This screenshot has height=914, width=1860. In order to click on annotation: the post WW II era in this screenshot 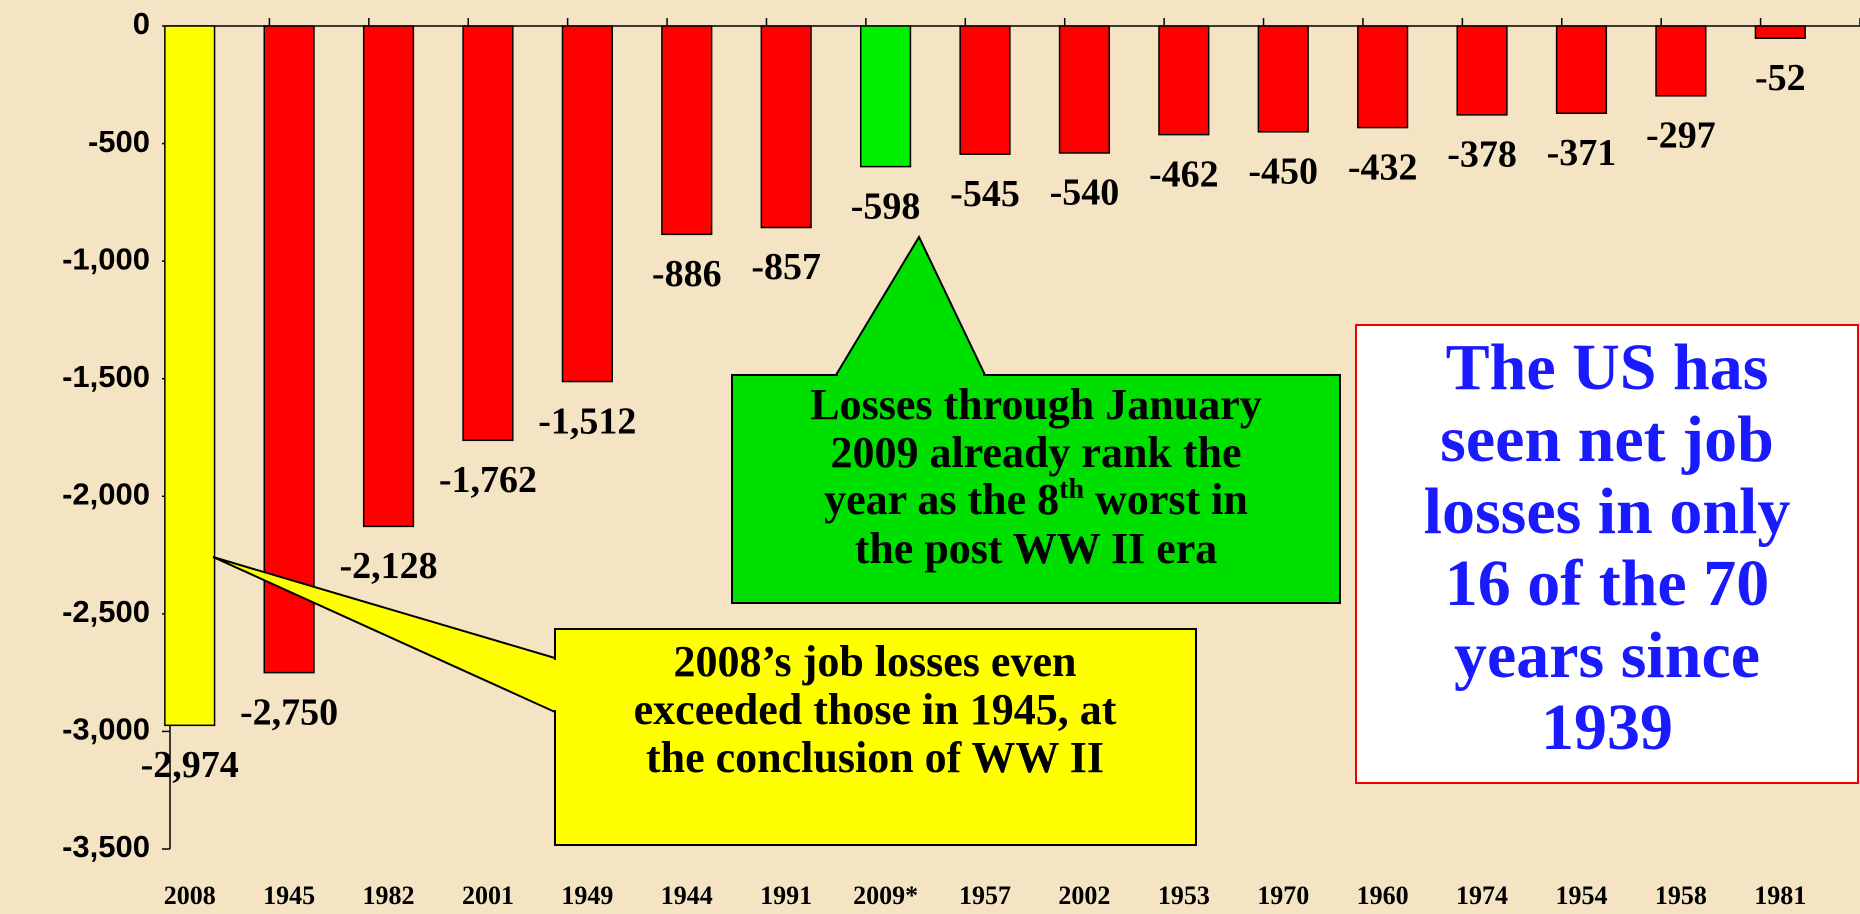, I will do `click(1036, 548)`.